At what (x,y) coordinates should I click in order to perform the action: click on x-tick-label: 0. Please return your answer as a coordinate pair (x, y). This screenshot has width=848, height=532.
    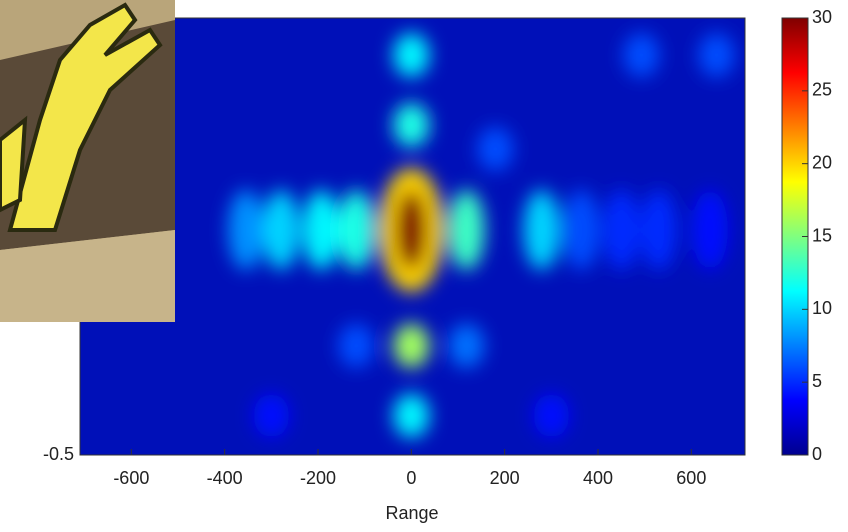
    Looking at the image, I should click on (411, 478).